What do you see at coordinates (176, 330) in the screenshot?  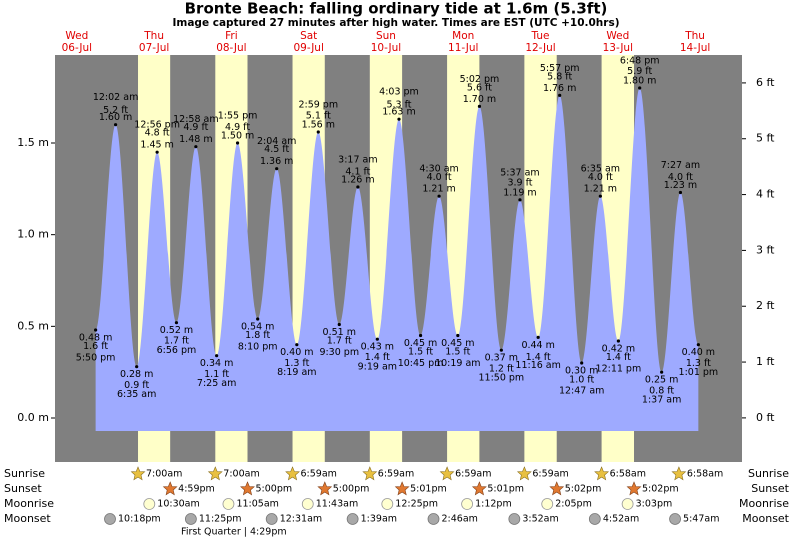 I see `tide-m: 0.52 m` at bounding box center [176, 330].